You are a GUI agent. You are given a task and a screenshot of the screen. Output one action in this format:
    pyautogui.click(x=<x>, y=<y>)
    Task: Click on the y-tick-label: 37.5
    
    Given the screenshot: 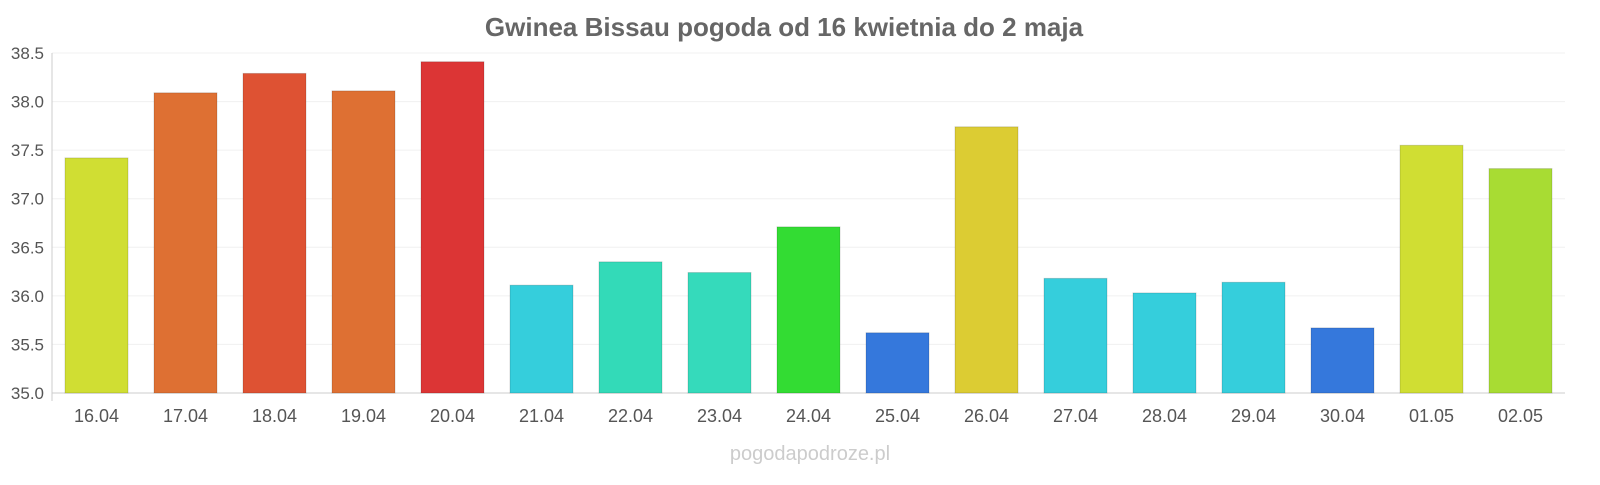 What is the action you would take?
    pyautogui.click(x=27, y=150)
    